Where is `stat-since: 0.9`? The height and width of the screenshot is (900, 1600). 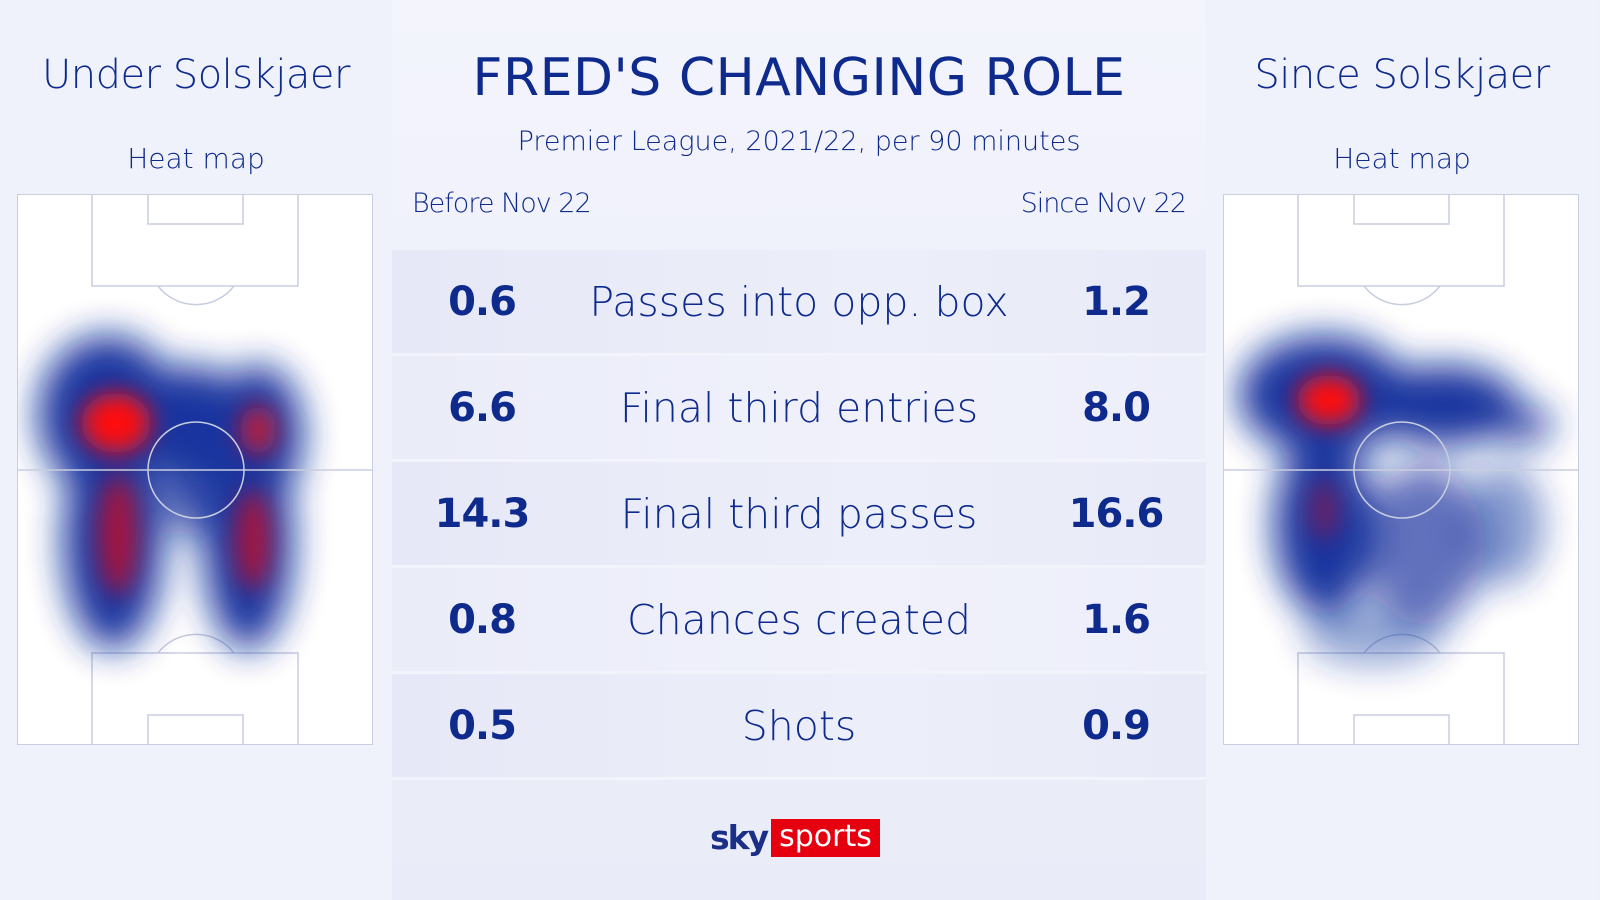
stat-since: 0.9 is located at coordinates (1116, 725).